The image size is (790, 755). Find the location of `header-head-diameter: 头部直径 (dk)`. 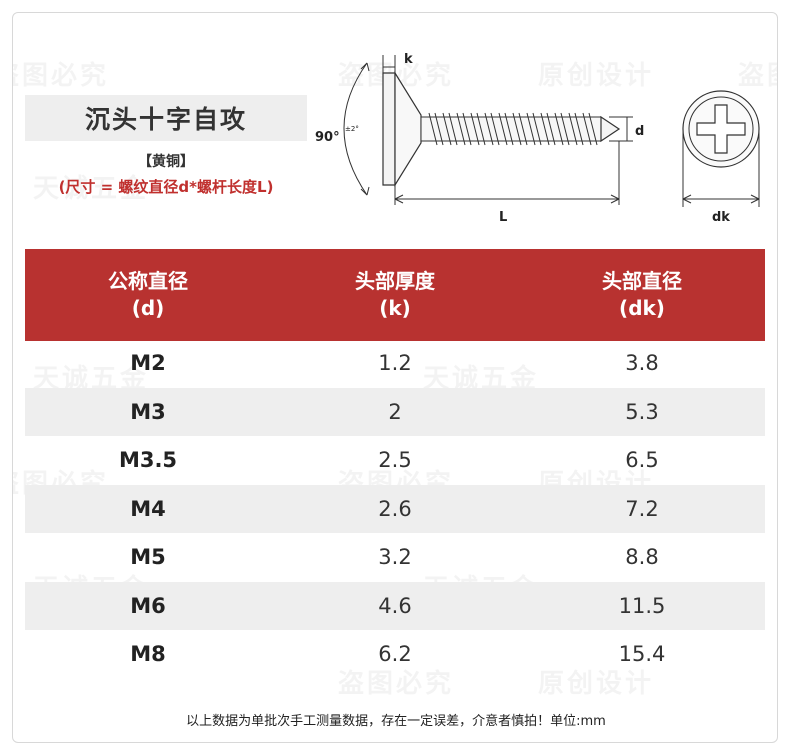

header-head-diameter: 头部直径 (dk) is located at coordinates (642, 294).